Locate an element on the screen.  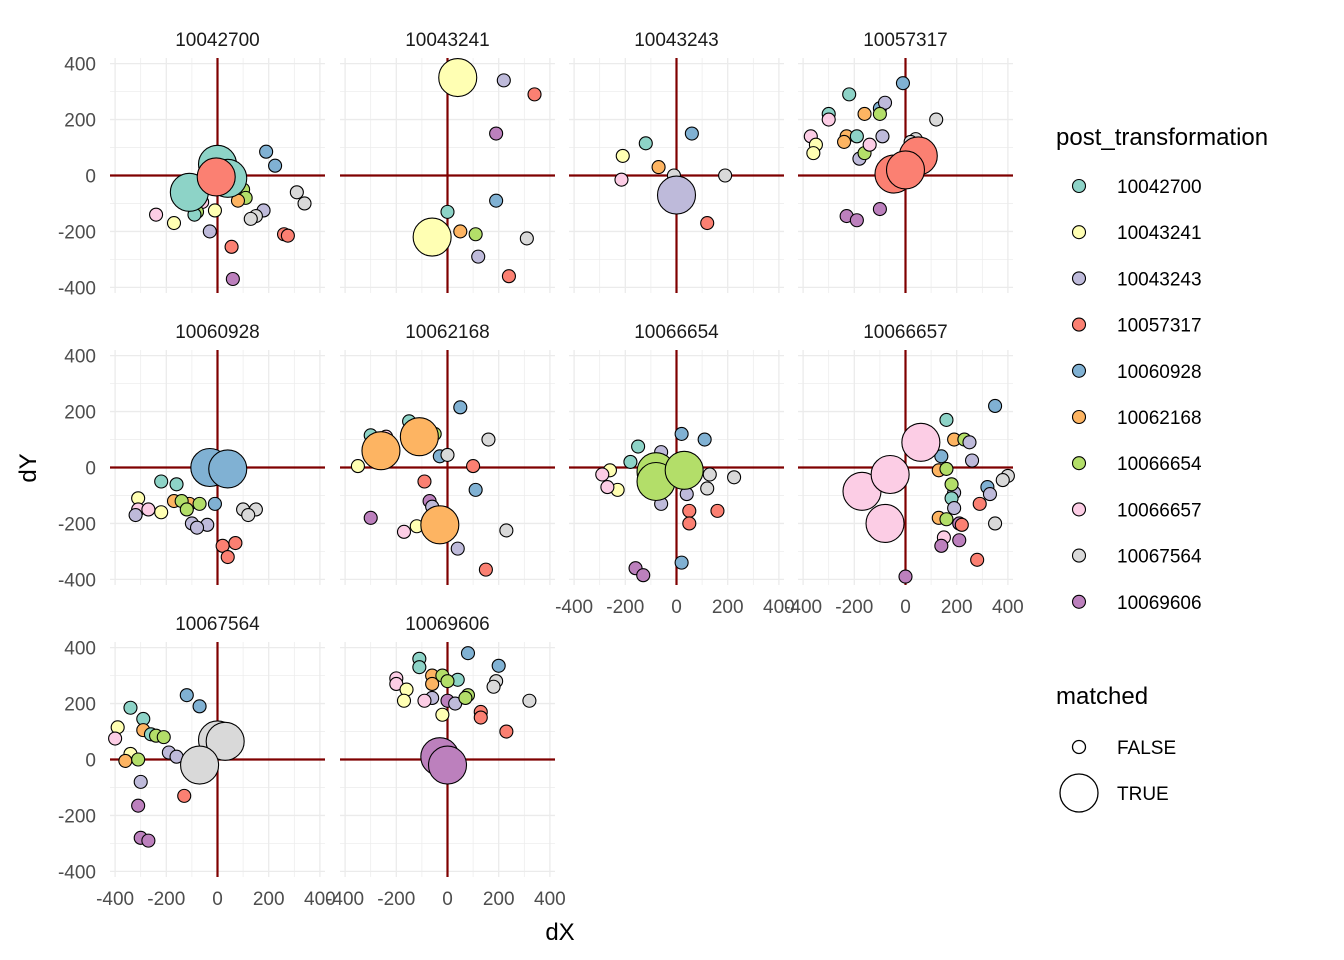
panel-10043243: 10043243 is located at coordinates (676, 161).